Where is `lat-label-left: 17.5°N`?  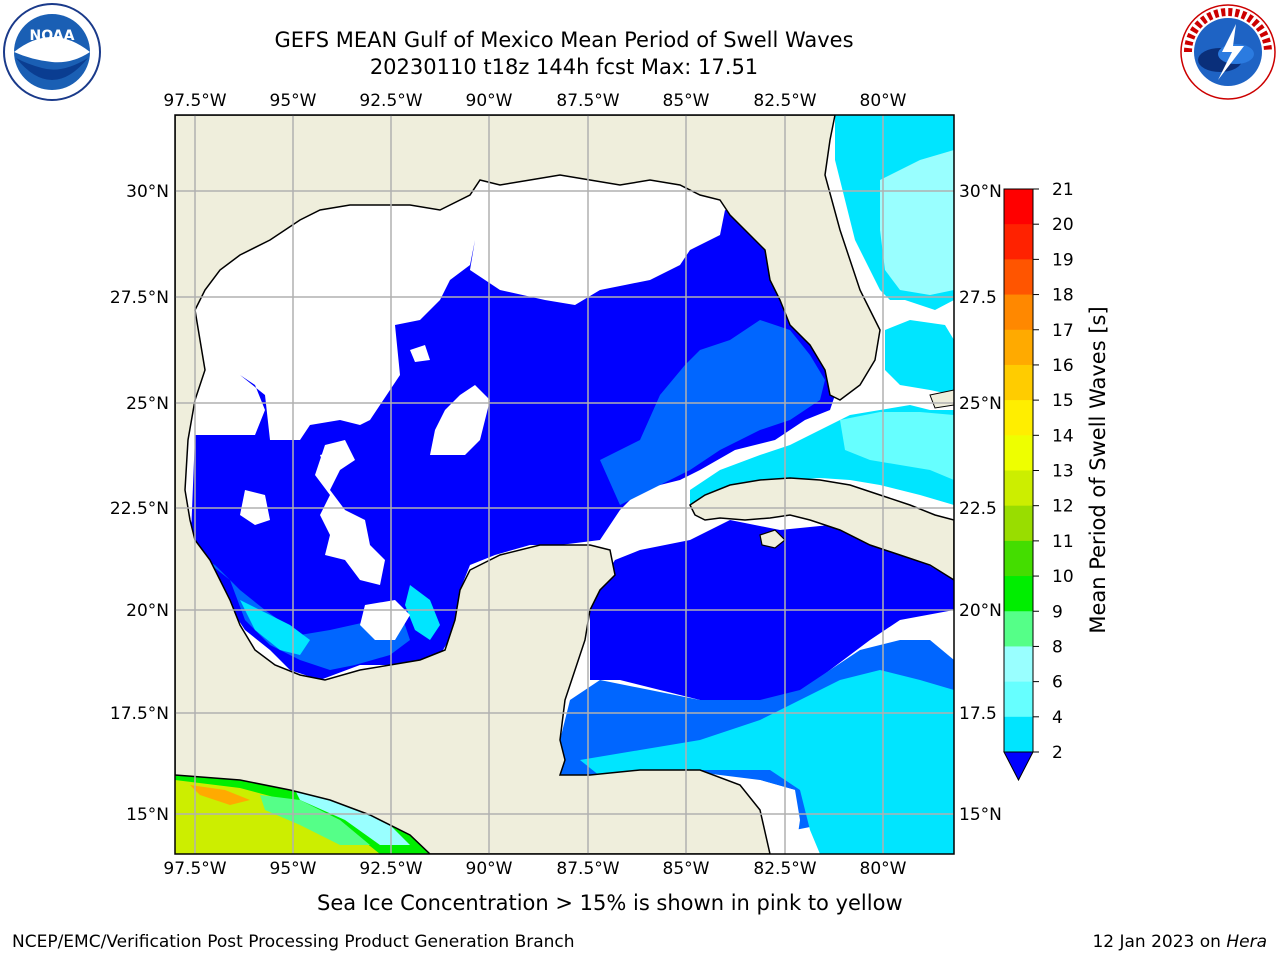 lat-label-left: 17.5°N is located at coordinates (139, 714).